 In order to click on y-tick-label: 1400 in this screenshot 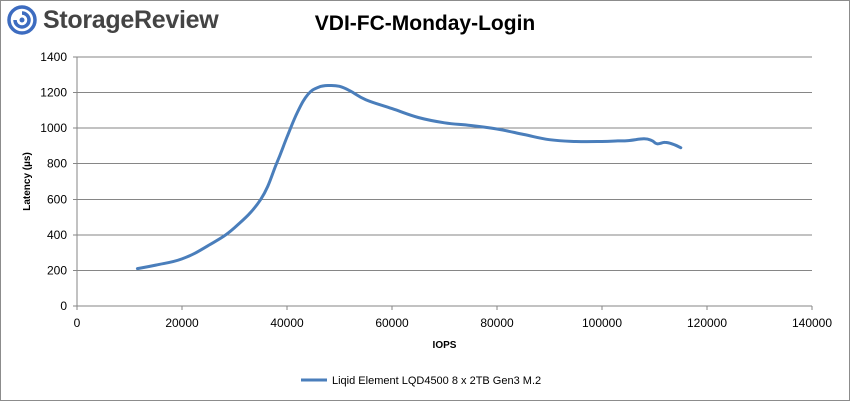, I will do `click(53, 57)`.